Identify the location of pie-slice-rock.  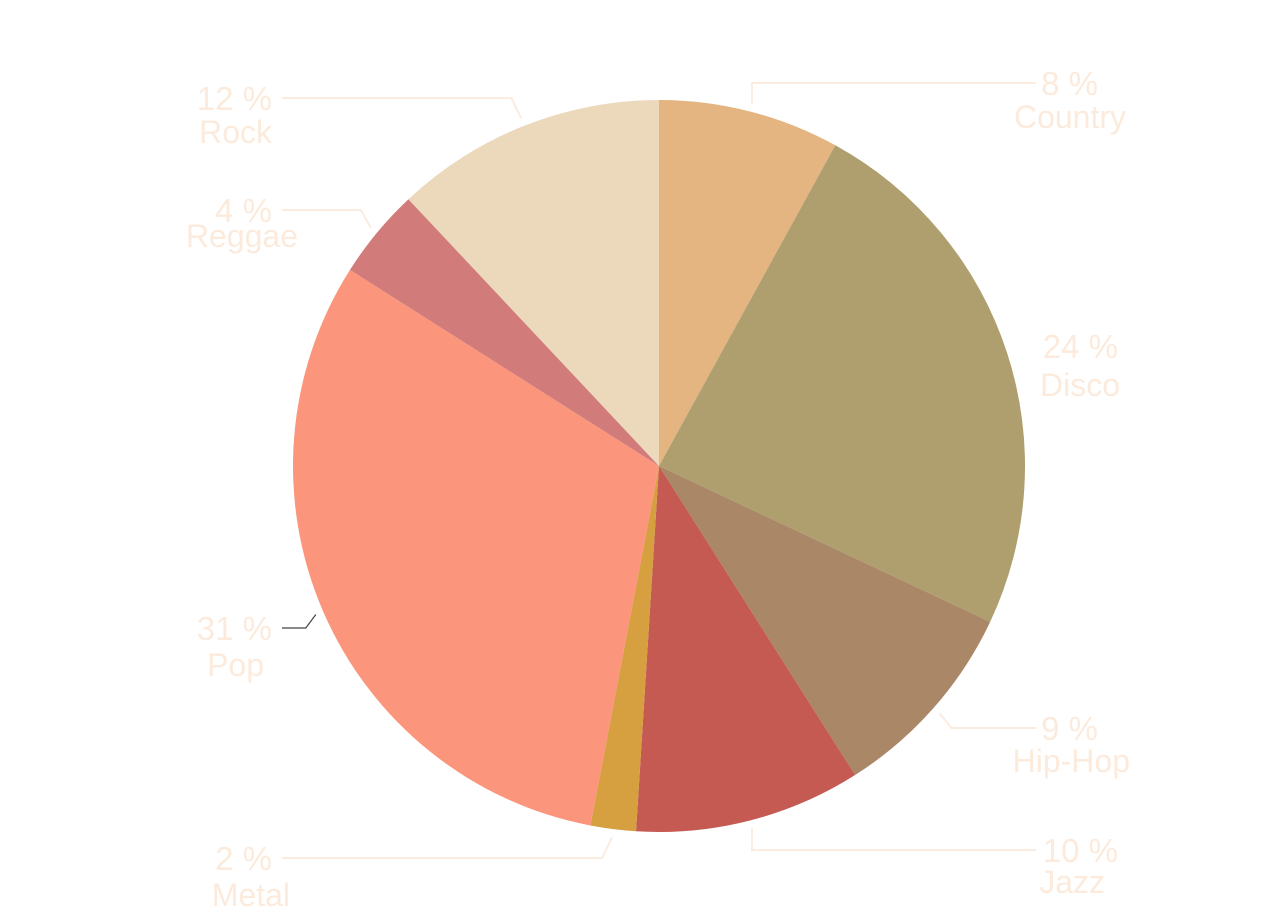
(533, 283).